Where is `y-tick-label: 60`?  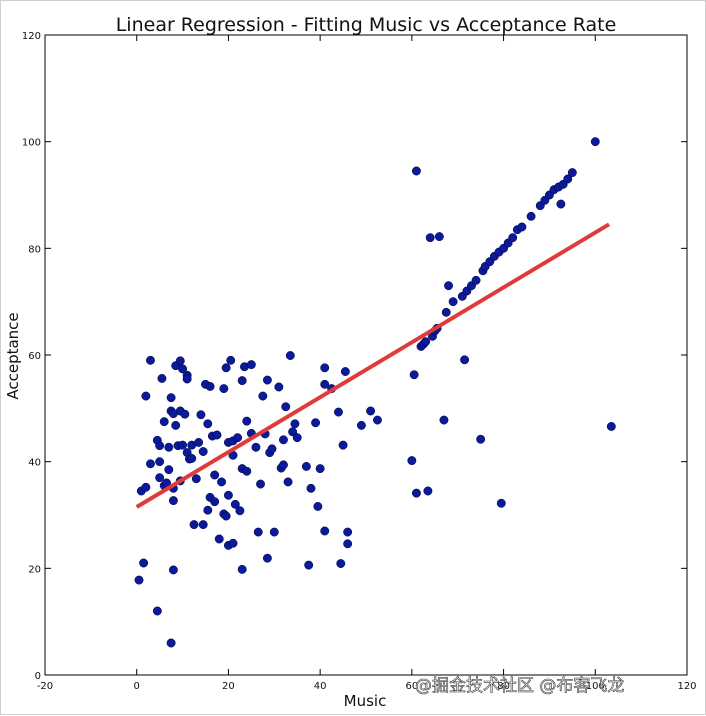
y-tick-label: 60 is located at coordinates (34, 356).